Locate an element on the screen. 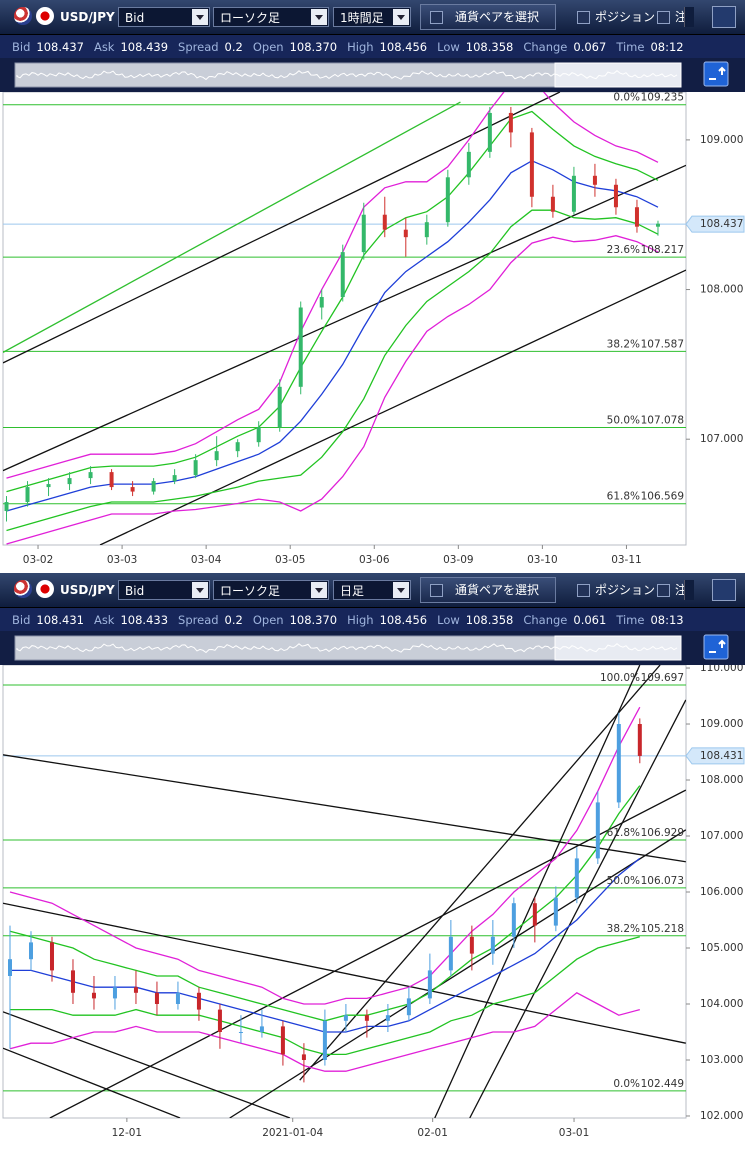 The image size is (745, 1160). y-tick-label: 104.000 is located at coordinates (721, 1004).